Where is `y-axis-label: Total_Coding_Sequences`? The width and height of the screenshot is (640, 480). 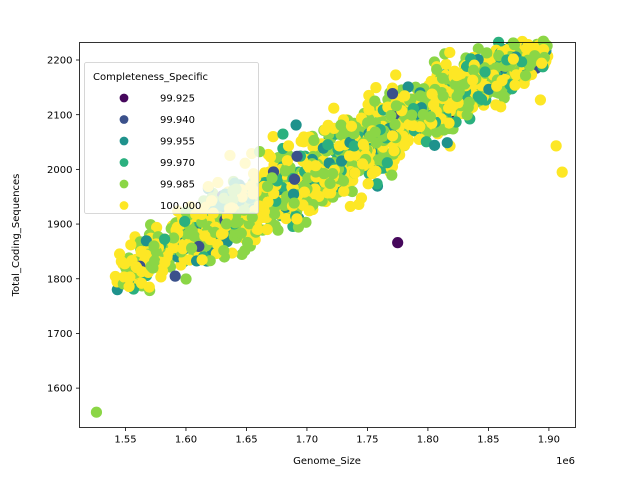
y-axis-label: Total_Coding_Sequences is located at coordinates (16, 236).